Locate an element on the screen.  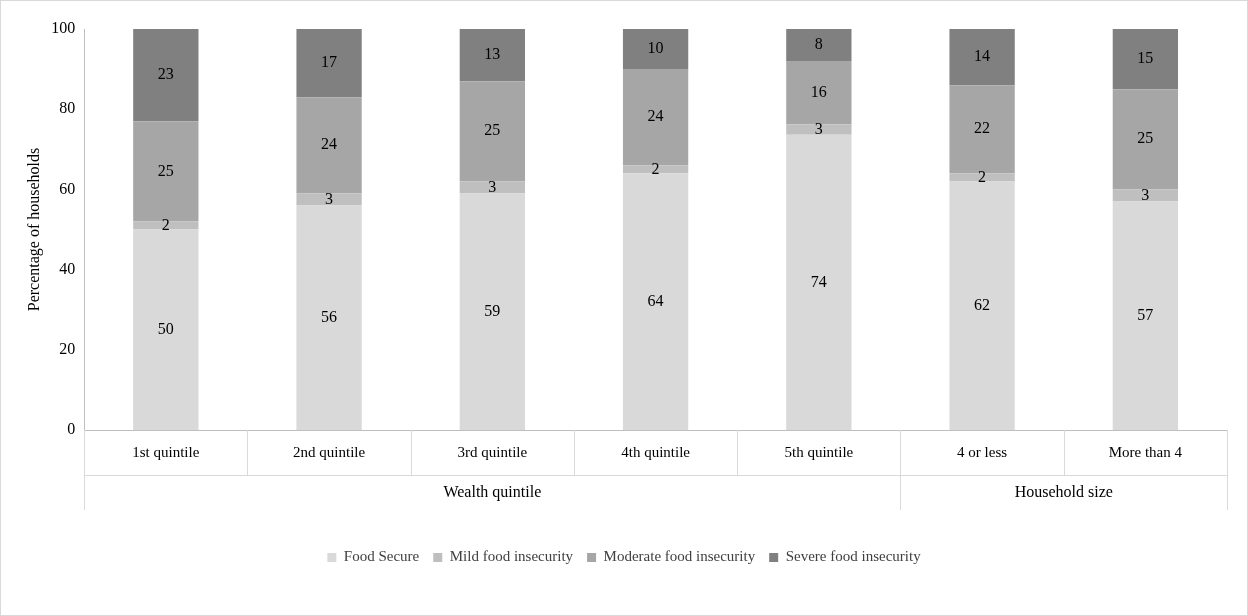
data-label: 62 is located at coordinates (982, 304).